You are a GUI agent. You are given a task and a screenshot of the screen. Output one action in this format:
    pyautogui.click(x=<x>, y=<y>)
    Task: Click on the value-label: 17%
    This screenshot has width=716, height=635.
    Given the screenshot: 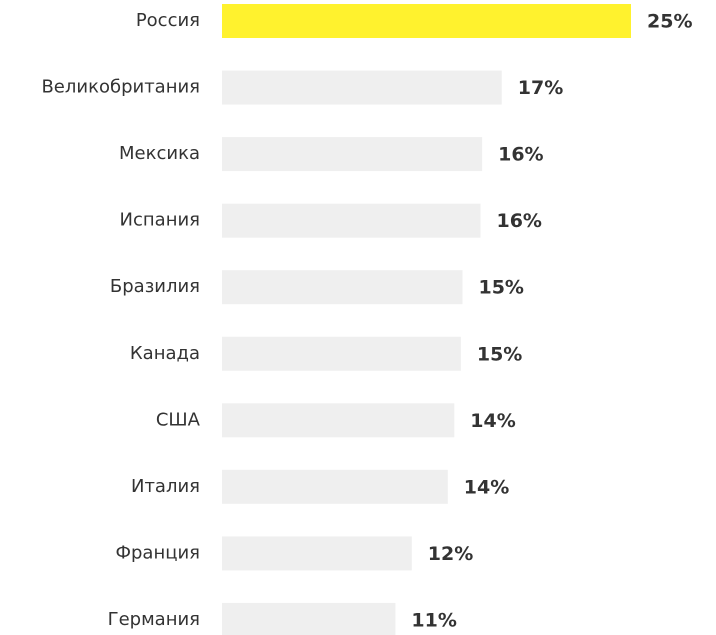 What is the action you would take?
    pyautogui.click(x=540, y=88)
    